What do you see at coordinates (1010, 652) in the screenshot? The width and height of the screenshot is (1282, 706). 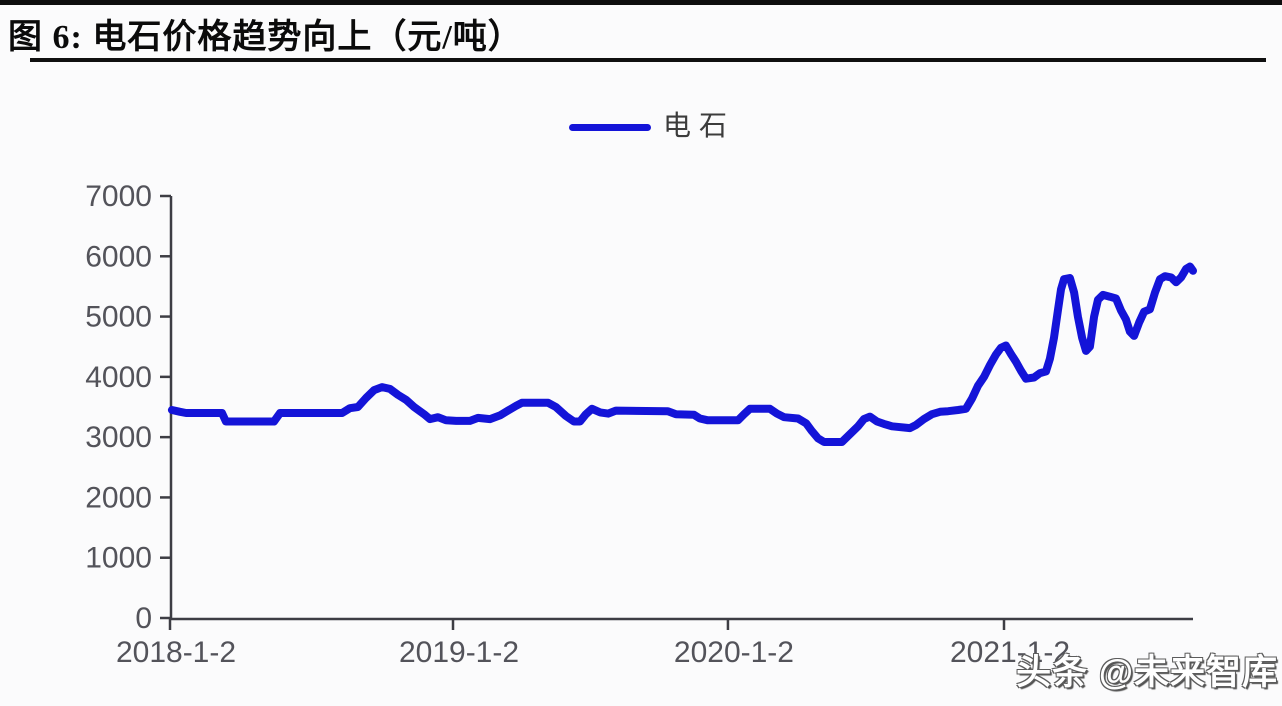 I see `x-tick-label: 2021-1-2` at bounding box center [1010, 652].